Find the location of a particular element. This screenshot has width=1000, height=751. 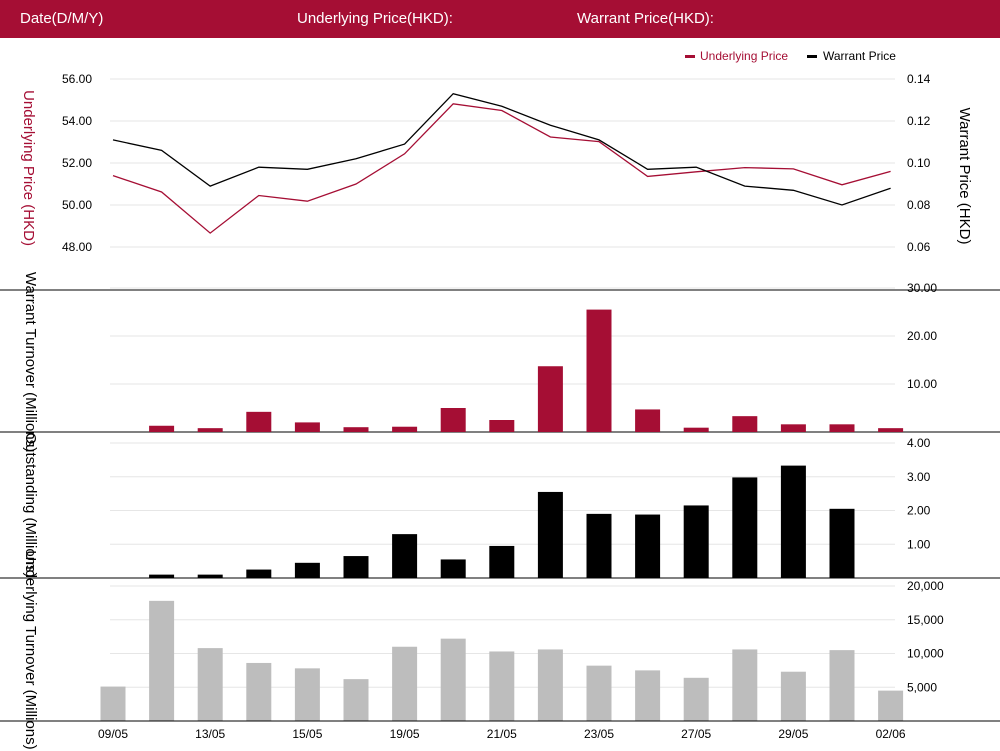

y-tick-label: 20.00 is located at coordinates (922, 336).